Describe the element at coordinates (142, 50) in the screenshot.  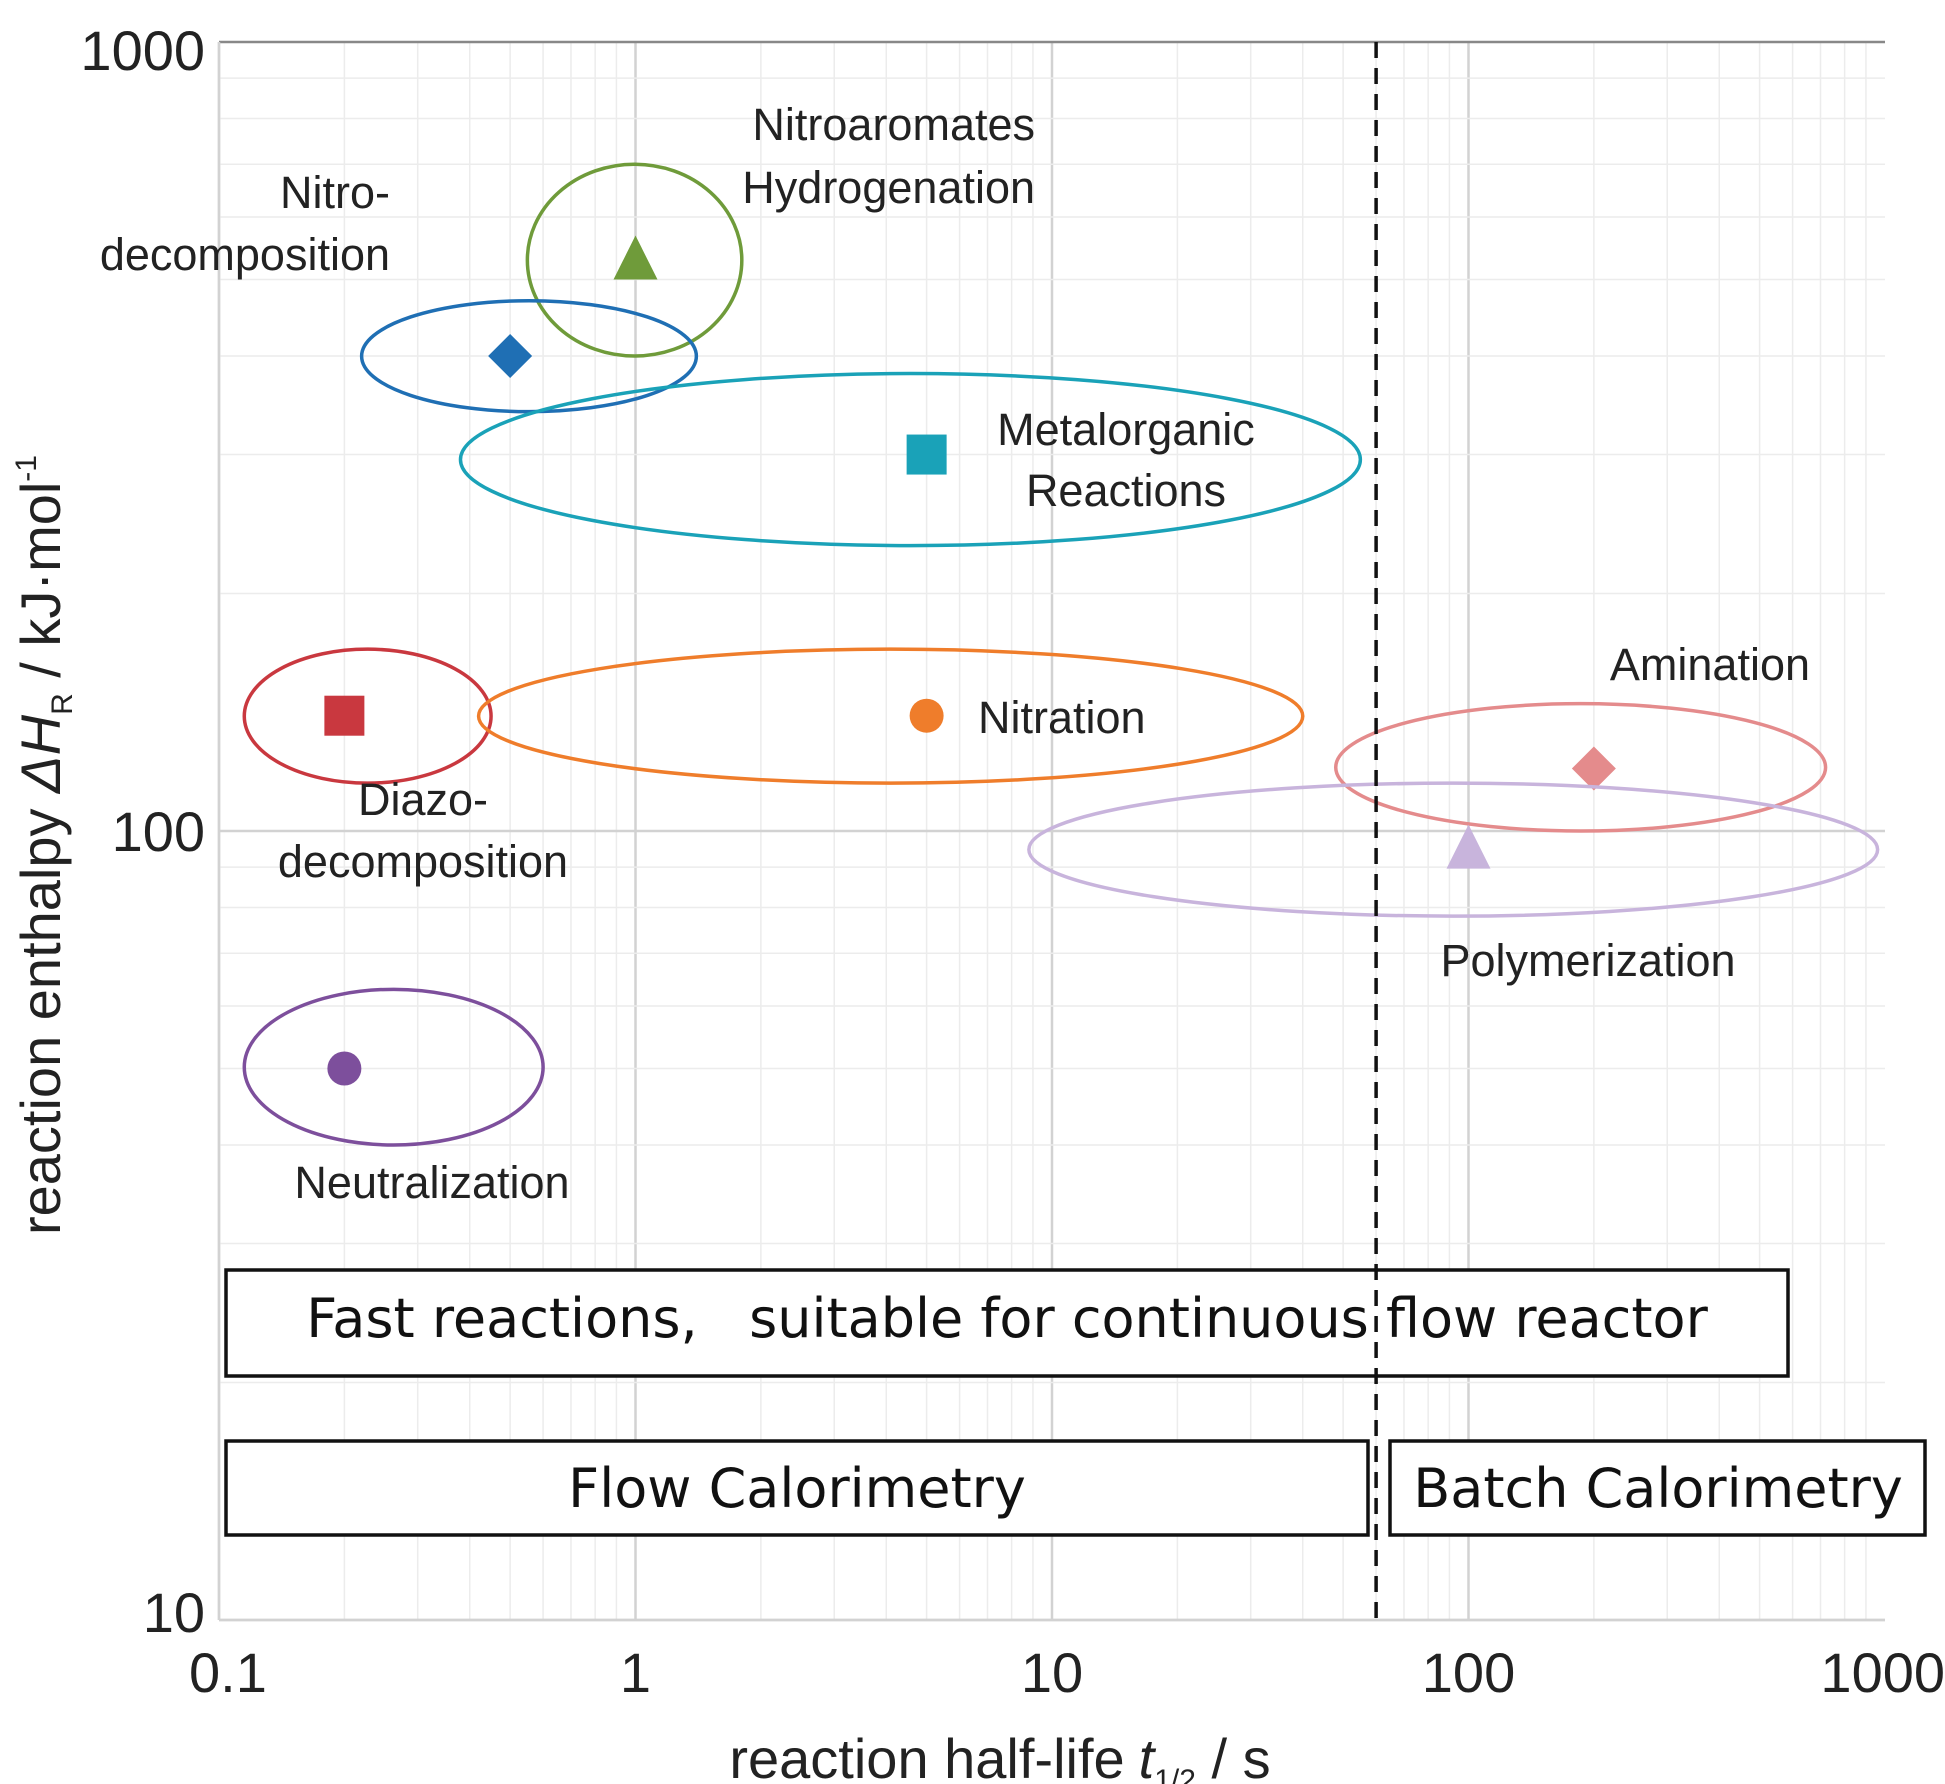
I see `y-tick-label: 1000` at that location.